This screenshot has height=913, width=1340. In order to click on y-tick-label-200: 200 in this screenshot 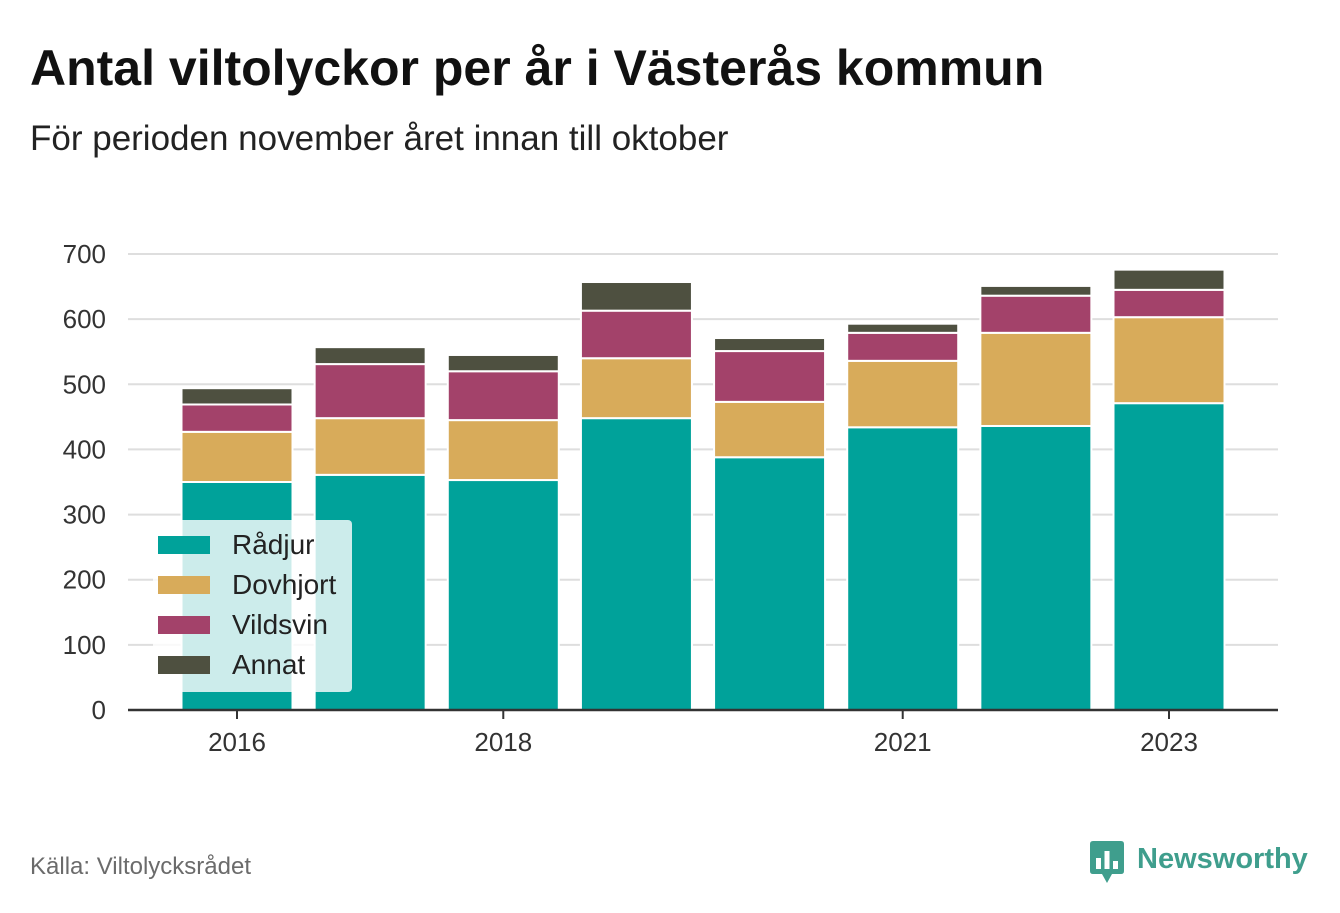, I will do `click(84, 580)`.